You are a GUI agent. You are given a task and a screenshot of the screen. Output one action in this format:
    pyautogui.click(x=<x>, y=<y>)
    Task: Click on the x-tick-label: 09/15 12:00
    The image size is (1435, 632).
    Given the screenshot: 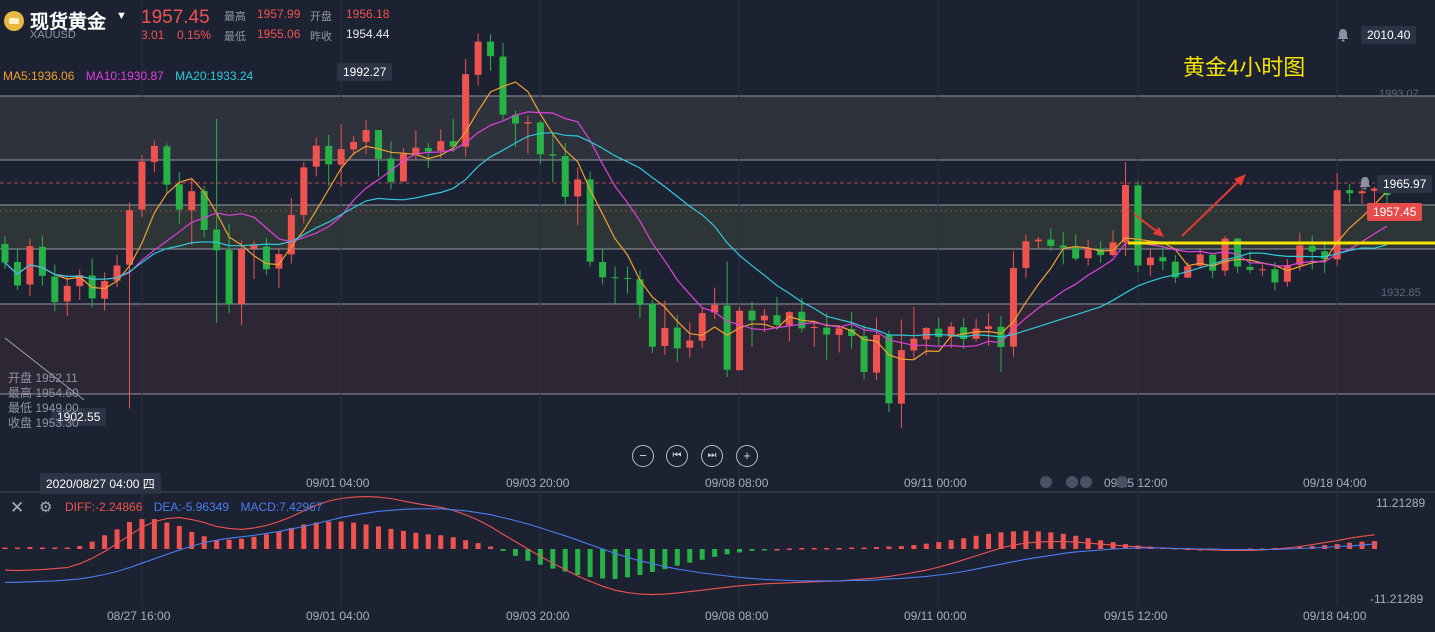 What is the action you would take?
    pyautogui.click(x=1136, y=483)
    